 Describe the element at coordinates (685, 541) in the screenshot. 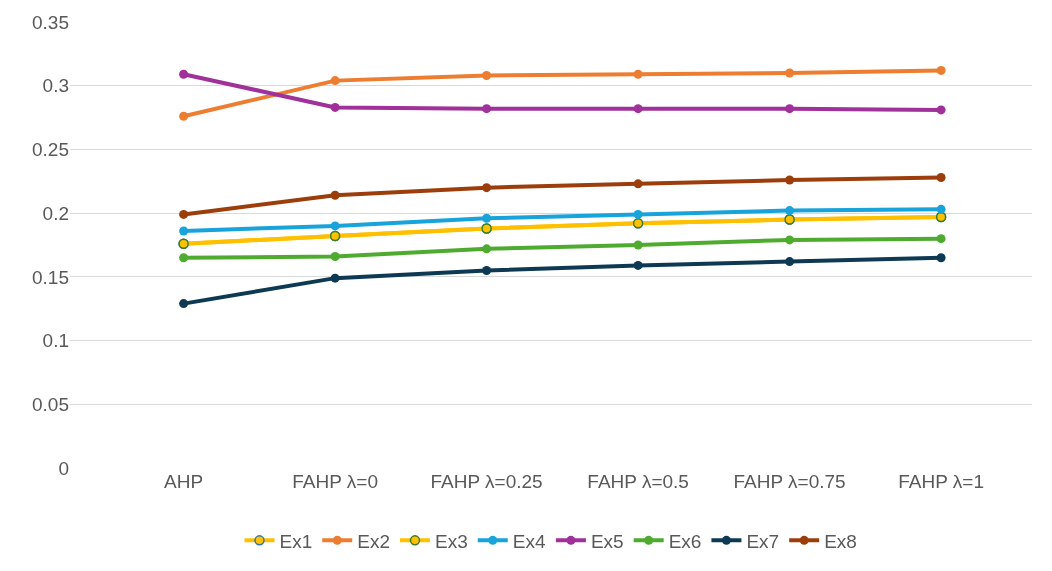

I see `legend-label: Ex6` at that location.